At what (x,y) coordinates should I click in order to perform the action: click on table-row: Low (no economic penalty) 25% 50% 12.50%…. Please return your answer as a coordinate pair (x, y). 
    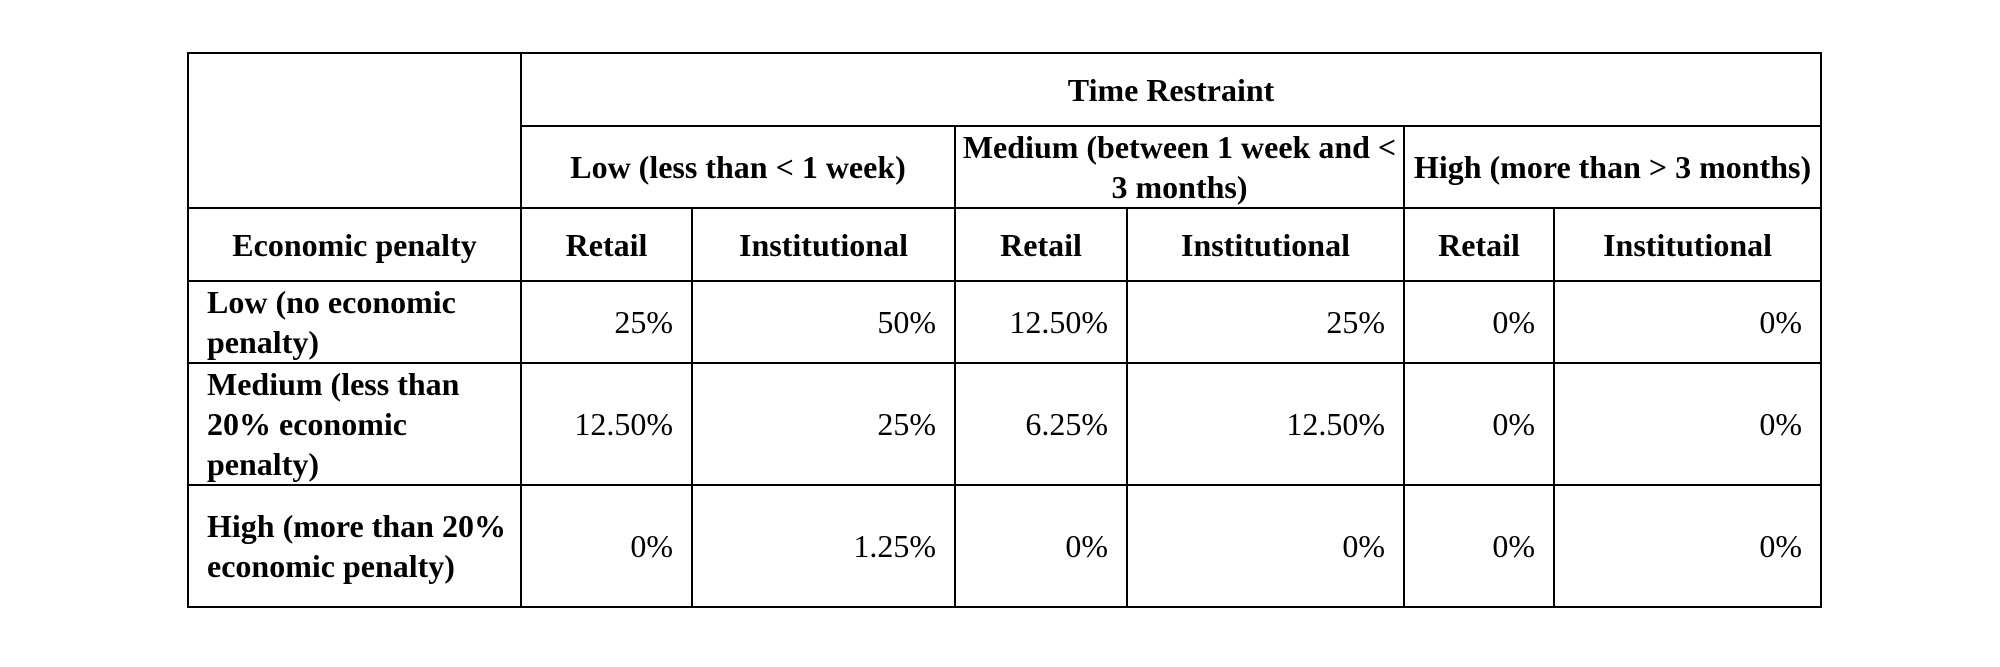
    Looking at the image, I should click on (1005, 322).